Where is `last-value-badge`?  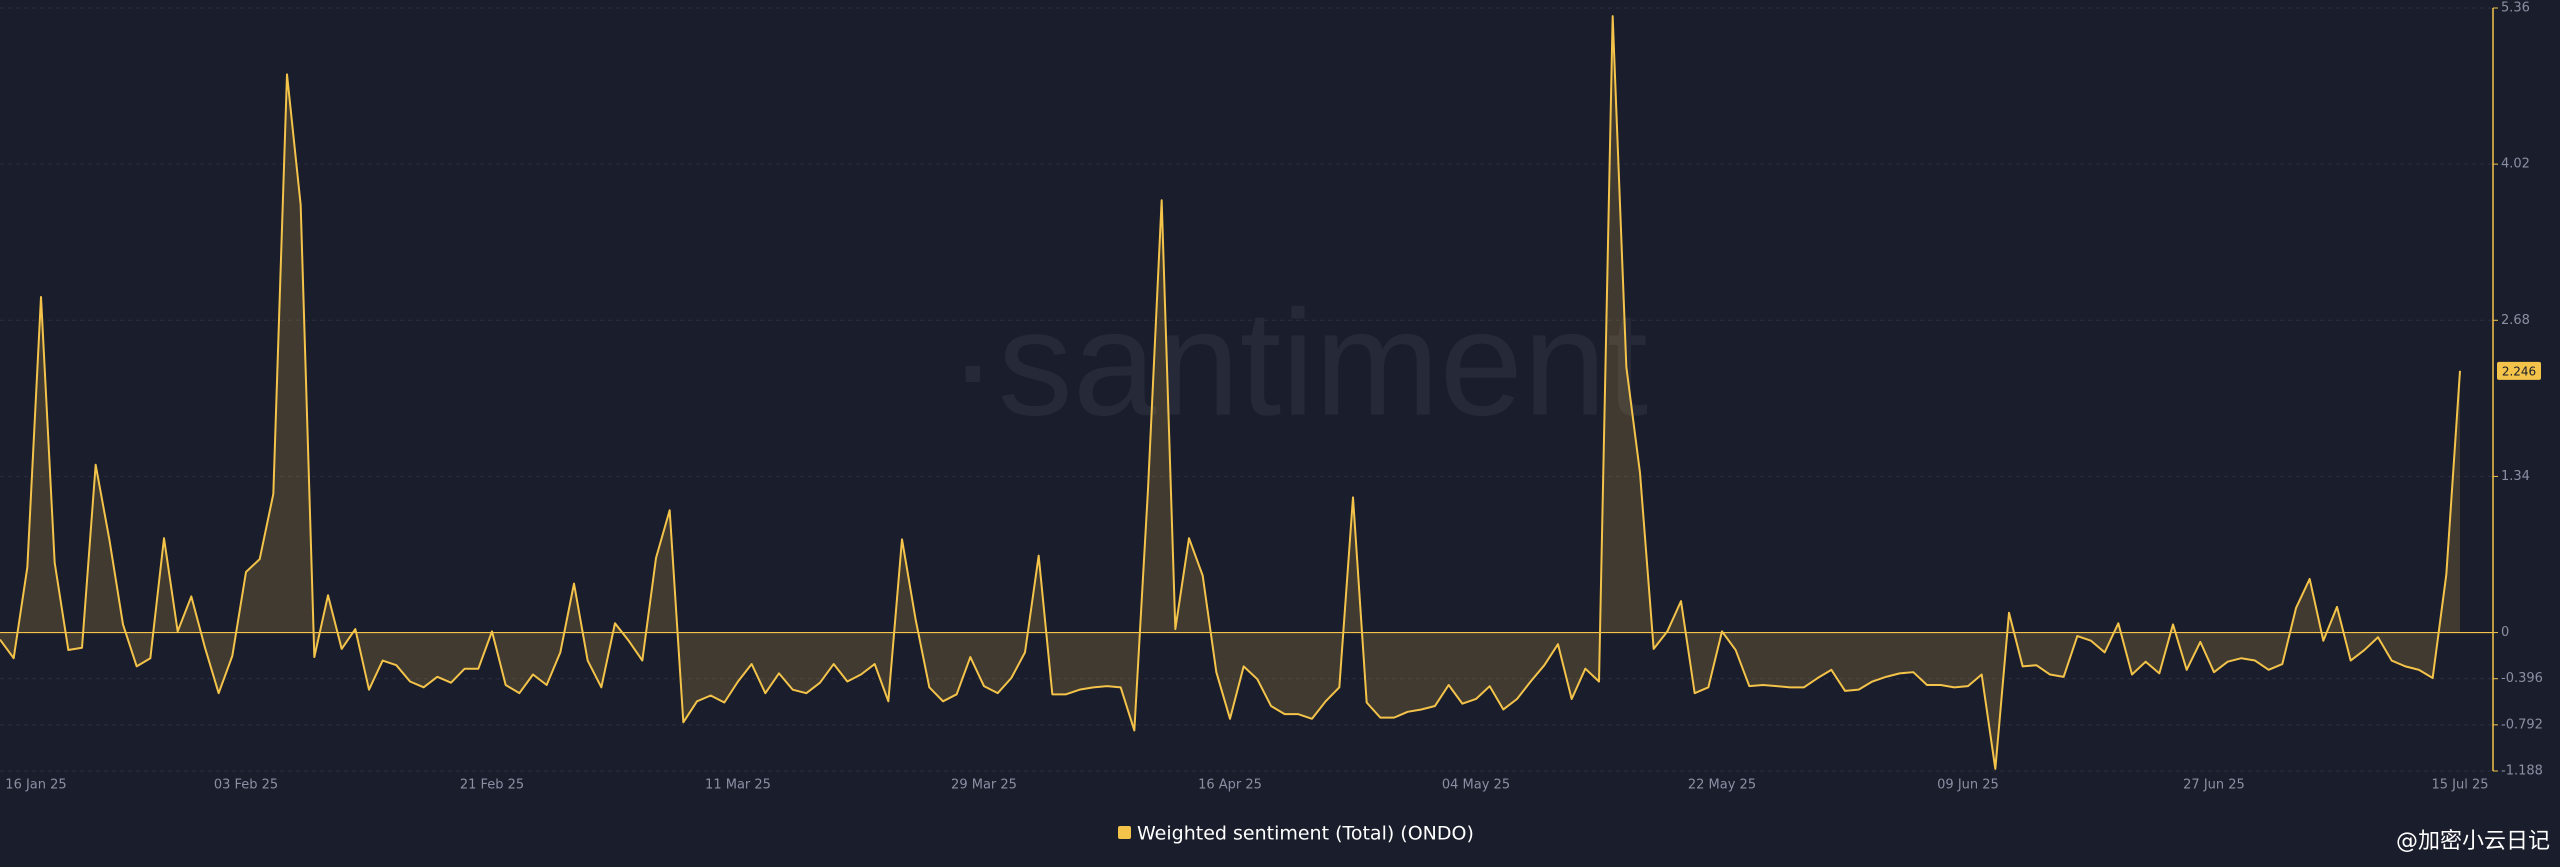 last-value-badge is located at coordinates (2519, 370).